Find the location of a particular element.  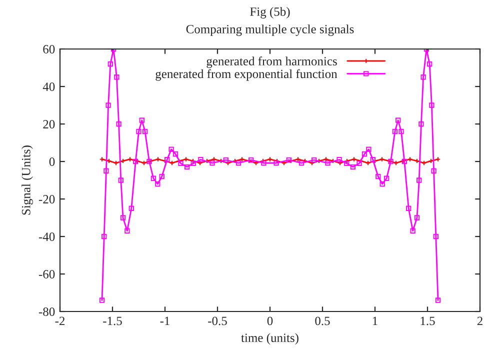

chart-subtitle: Comparing multiple cycle signals is located at coordinates (270, 30).